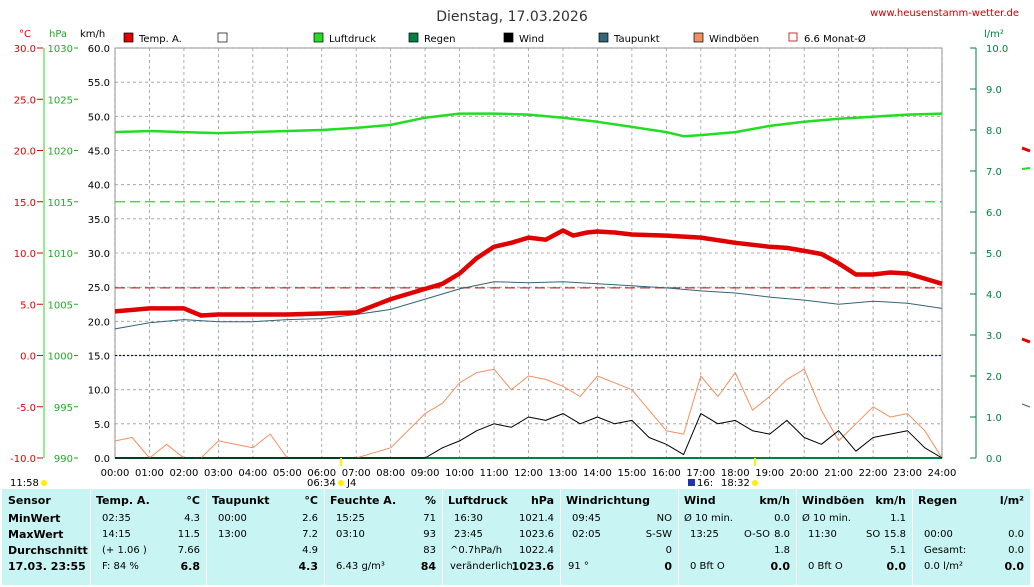  What do you see at coordinates (36, 534) in the screenshot?
I see `stats-label-max: MaxWert` at bounding box center [36, 534].